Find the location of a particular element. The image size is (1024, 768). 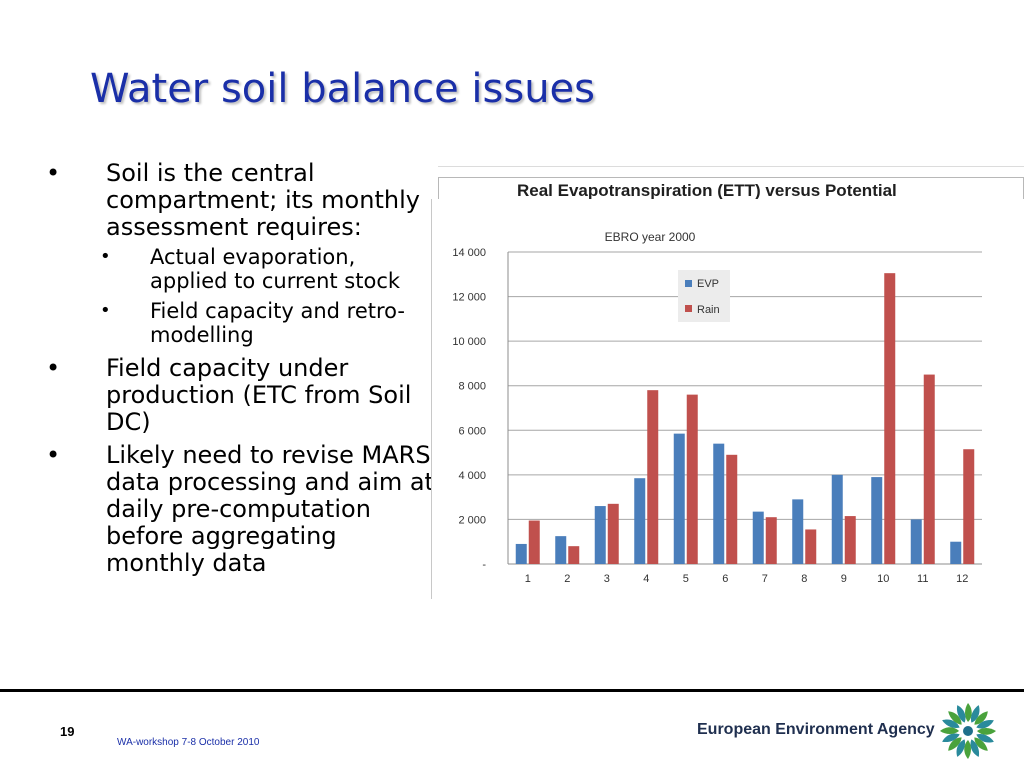

x-tick-label: 2 is located at coordinates (567, 579).